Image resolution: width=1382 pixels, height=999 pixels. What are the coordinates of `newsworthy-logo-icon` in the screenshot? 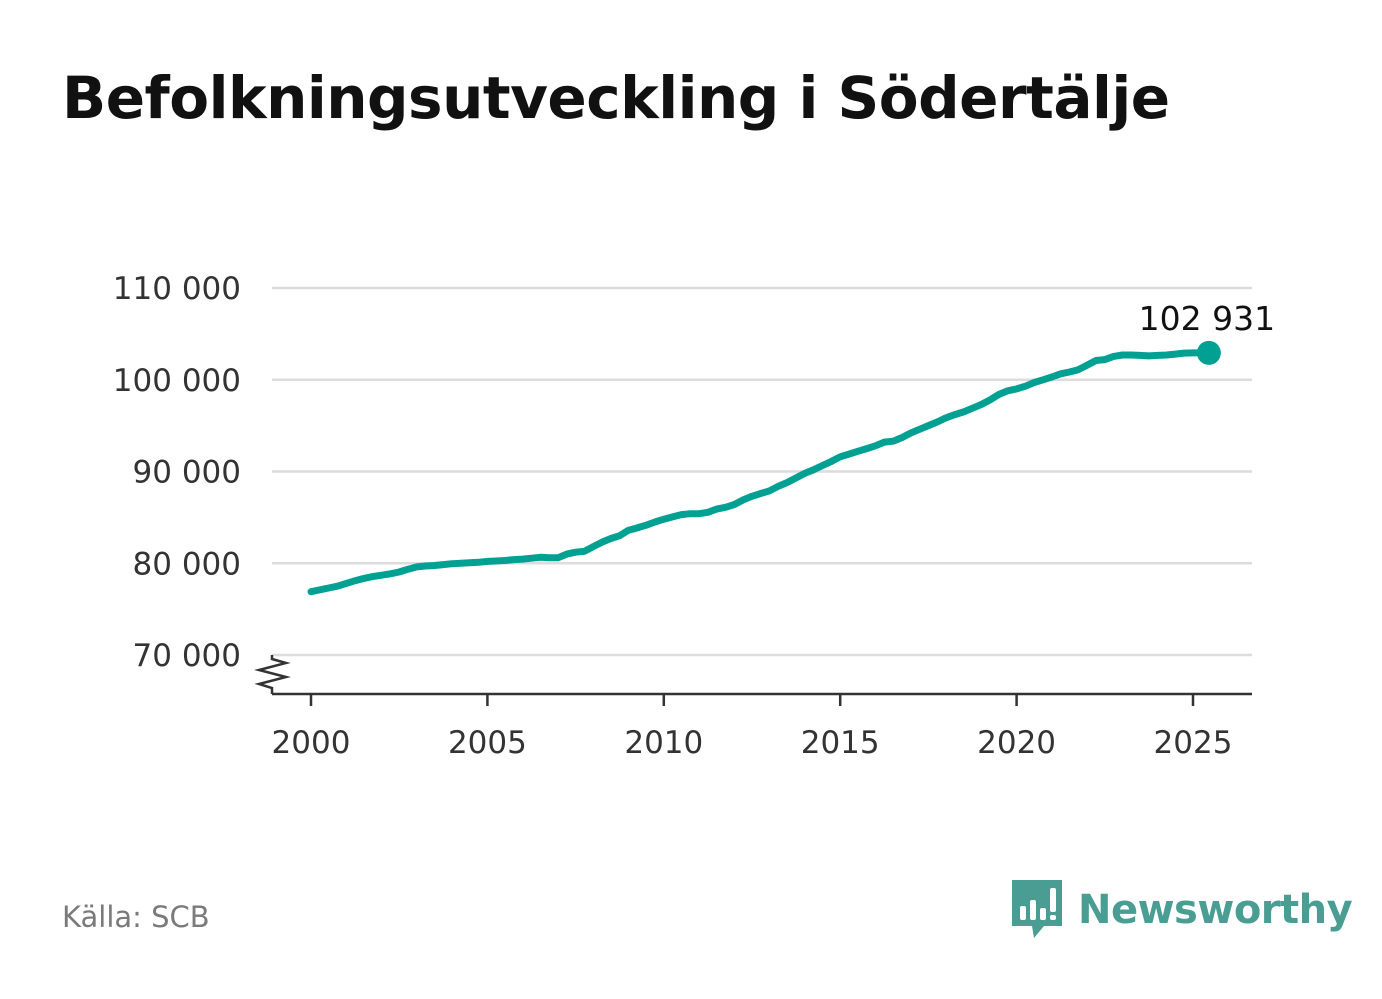 It's located at (1037, 909).